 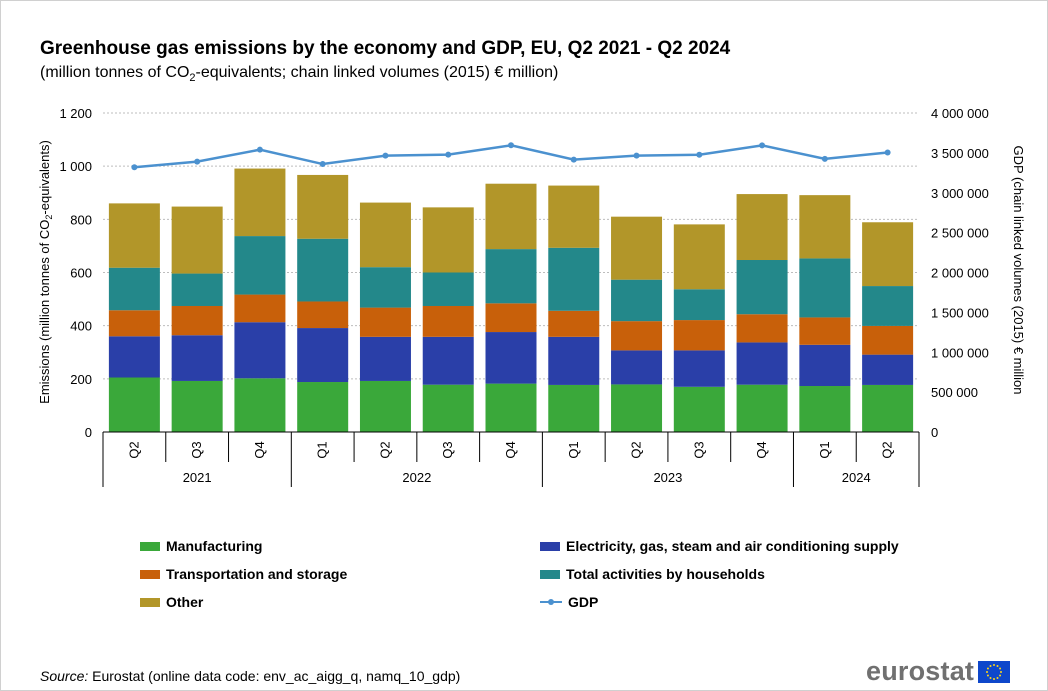 I want to click on legend-item: Transportation and storage, so click(x=243, y=574).